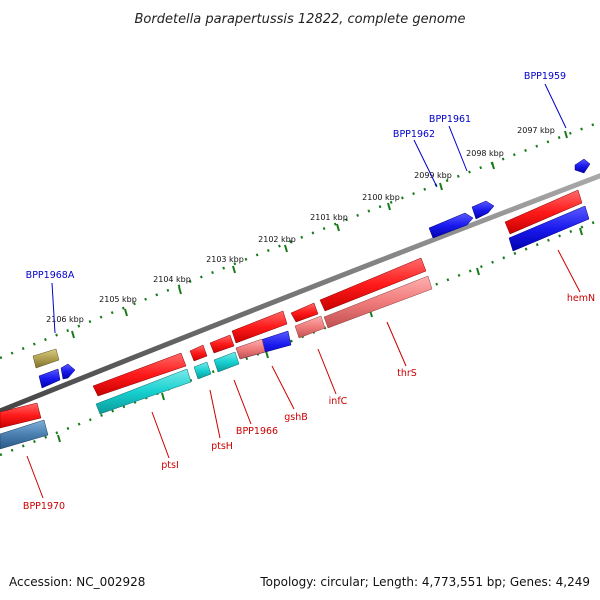  I want to click on gene-arrow-ptsi, so click(139, 374).